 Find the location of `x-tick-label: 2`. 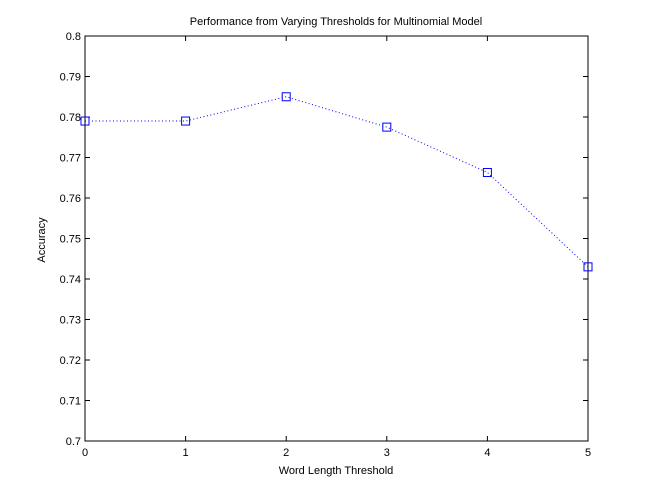

x-tick-label: 2 is located at coordinates (286, 453).